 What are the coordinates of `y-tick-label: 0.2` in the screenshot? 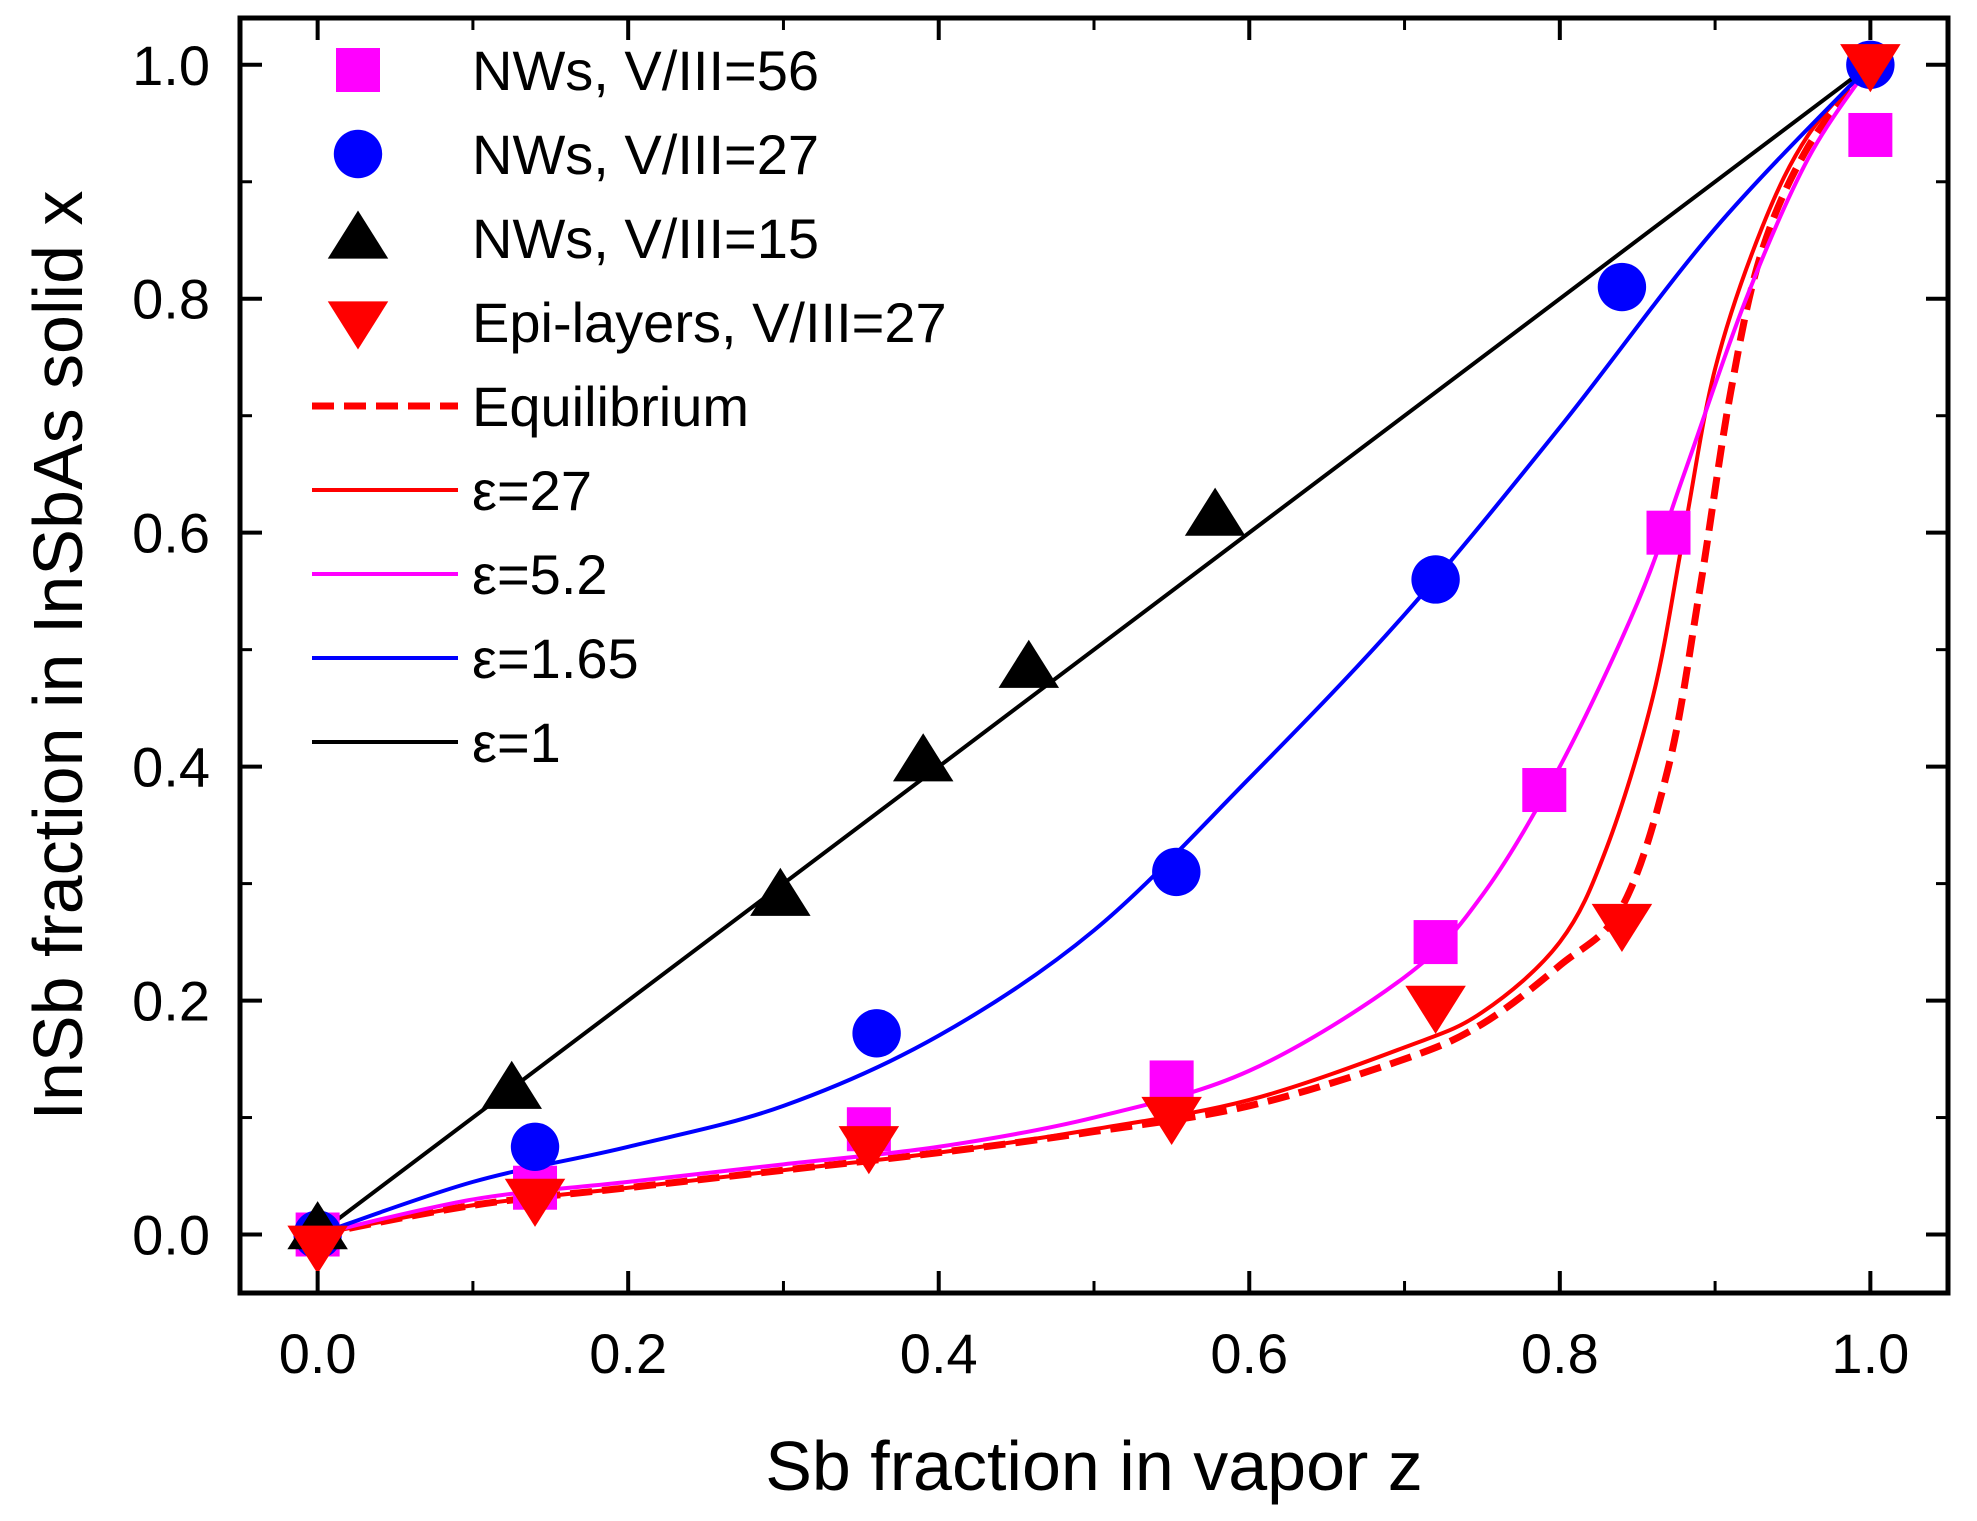 It's located at (171, 1001).